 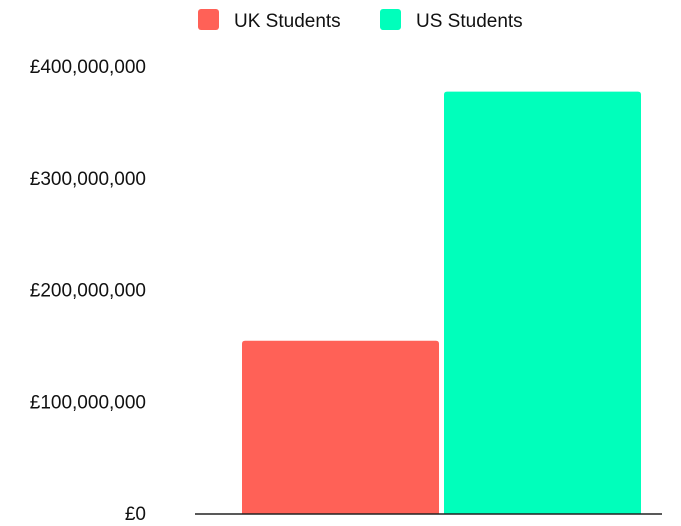 I want to click on y-tick-label: £0, so click(x=135, y=514).